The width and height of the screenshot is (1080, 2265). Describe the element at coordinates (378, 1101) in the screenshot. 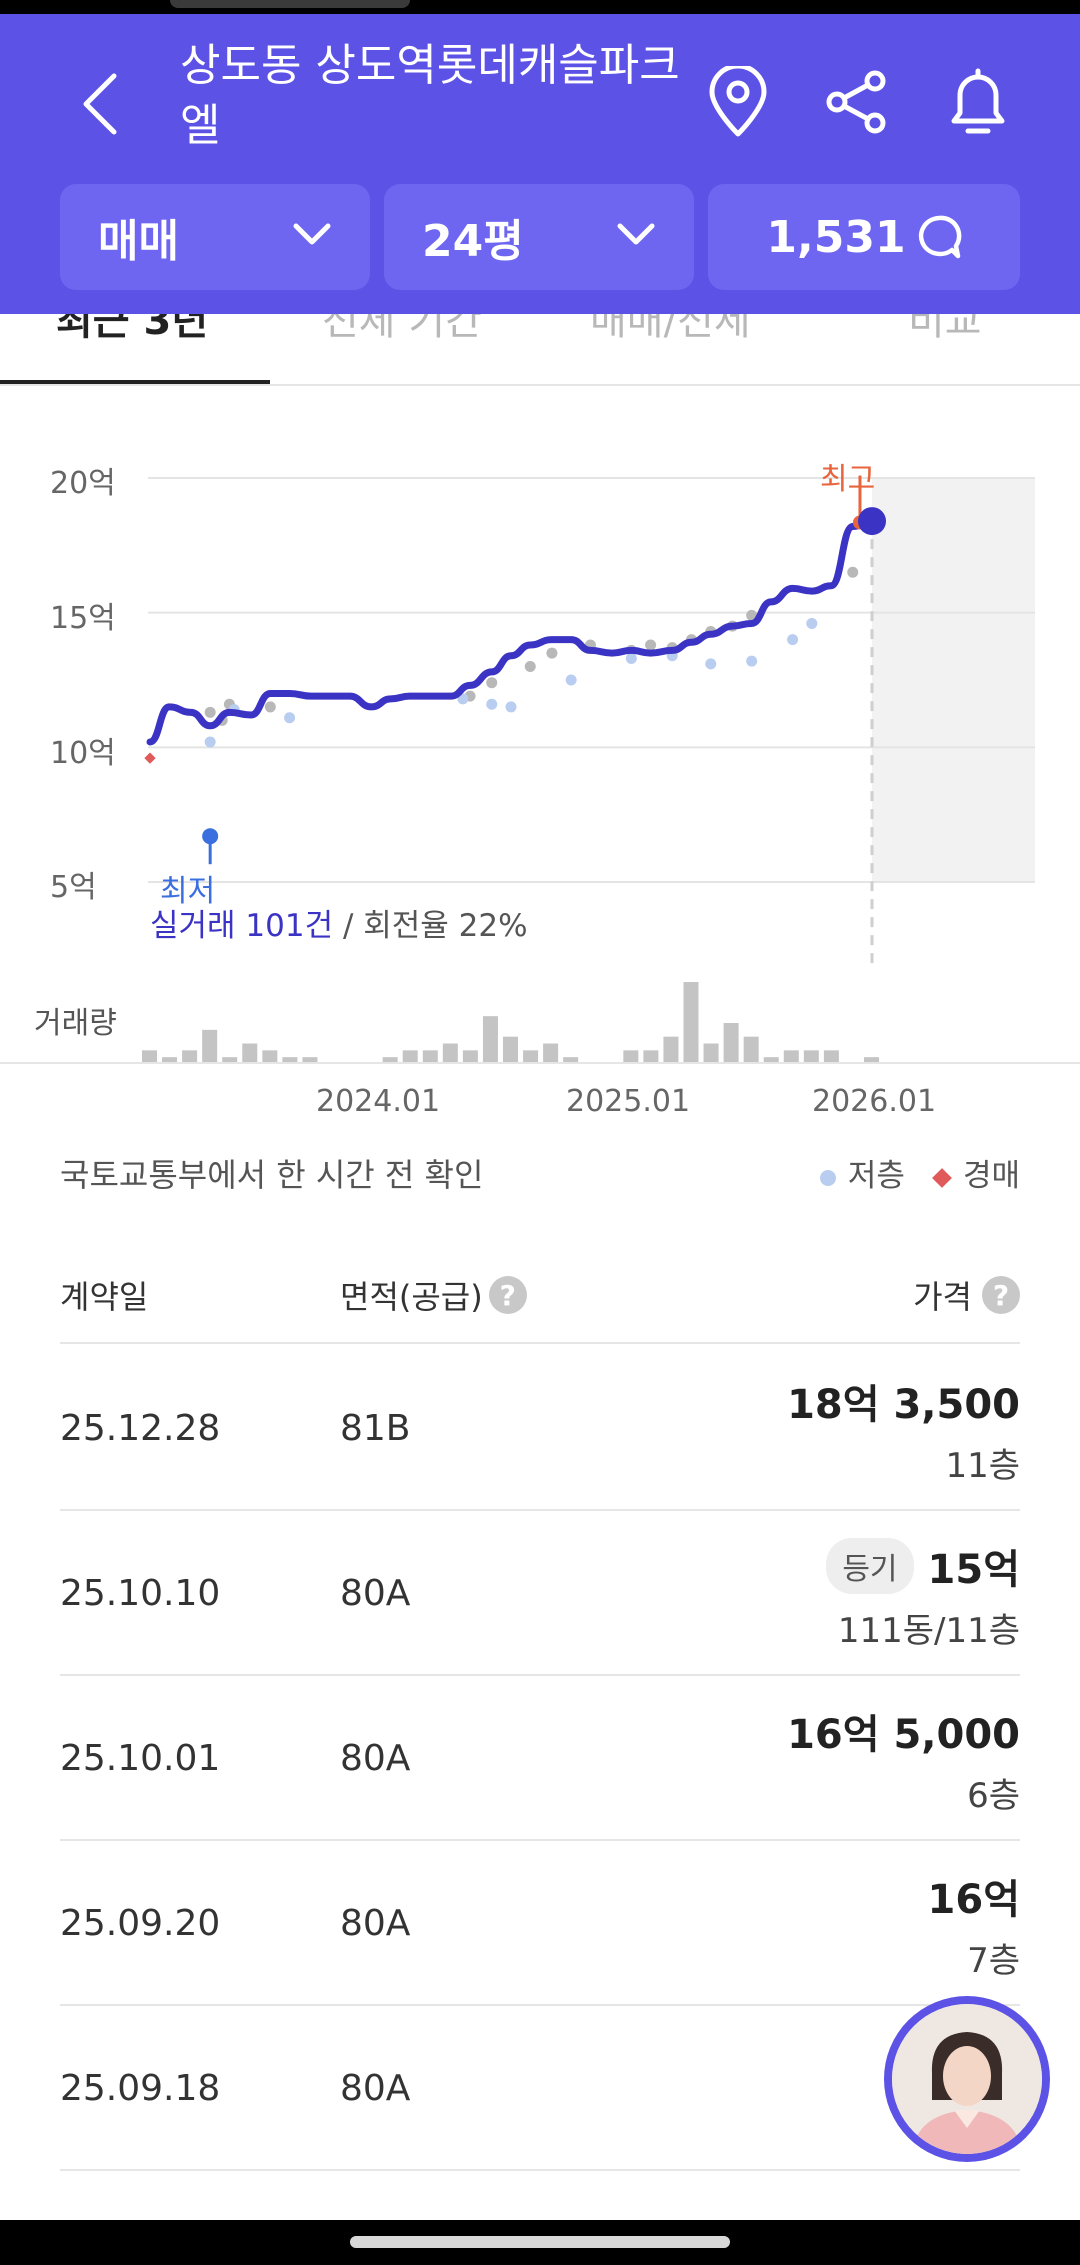

I see `x-tick-label: 2024.01` at that location.